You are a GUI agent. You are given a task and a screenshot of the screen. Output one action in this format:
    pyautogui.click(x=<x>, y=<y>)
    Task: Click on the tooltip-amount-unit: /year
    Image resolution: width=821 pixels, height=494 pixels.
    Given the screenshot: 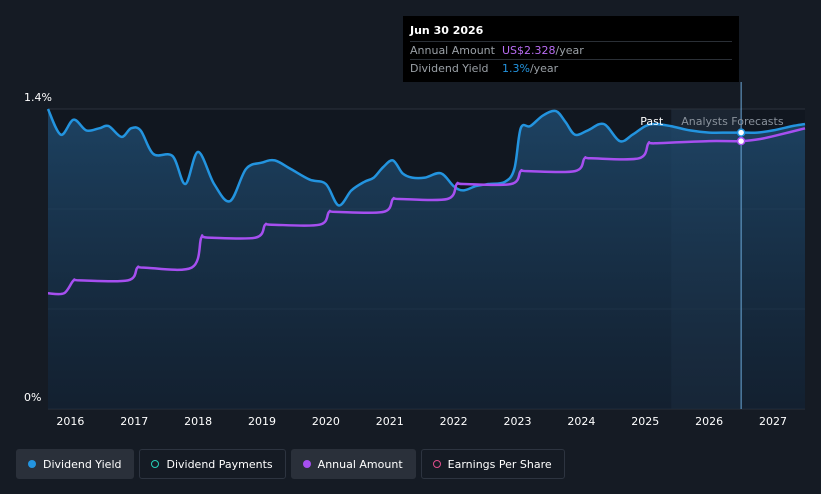 What is the action you would take?
    pyautogui.click(x=569, y=50)
    